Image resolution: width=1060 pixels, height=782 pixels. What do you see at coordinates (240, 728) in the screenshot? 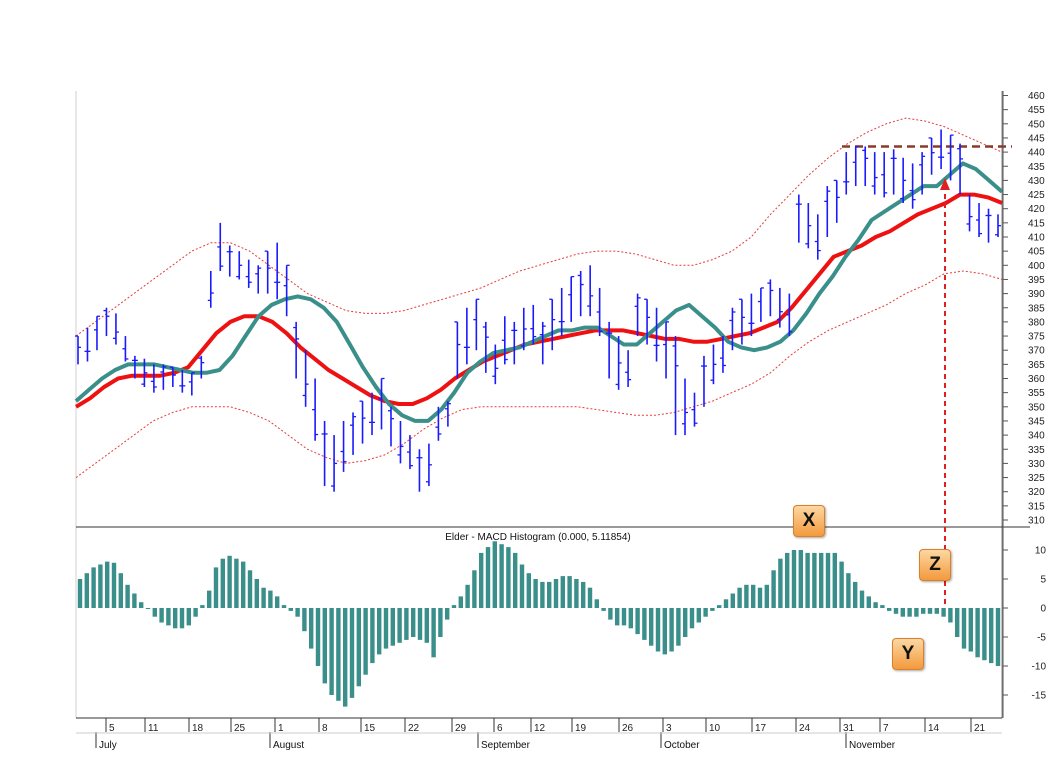
I see `day-label: 25` at bounding box center [240, 728].